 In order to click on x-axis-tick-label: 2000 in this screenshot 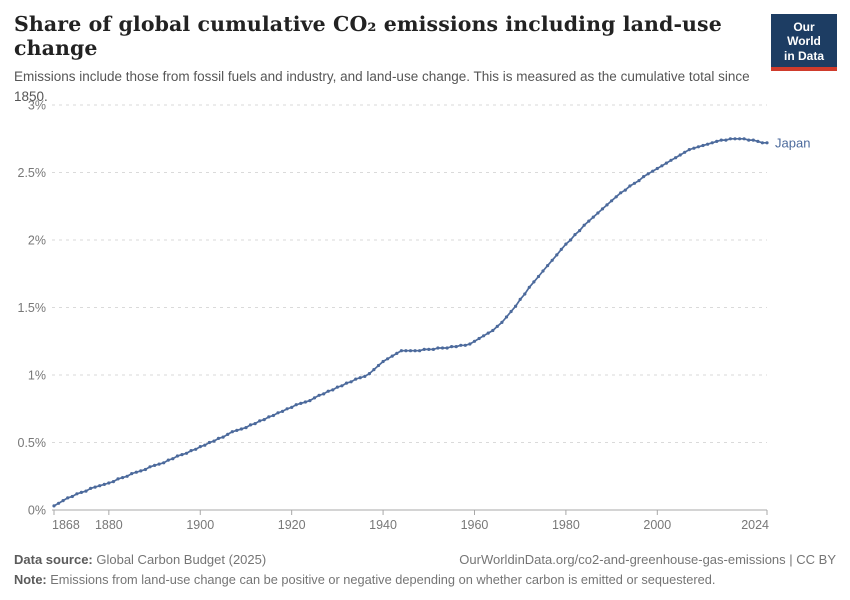, I will do `click(657, 525)`.